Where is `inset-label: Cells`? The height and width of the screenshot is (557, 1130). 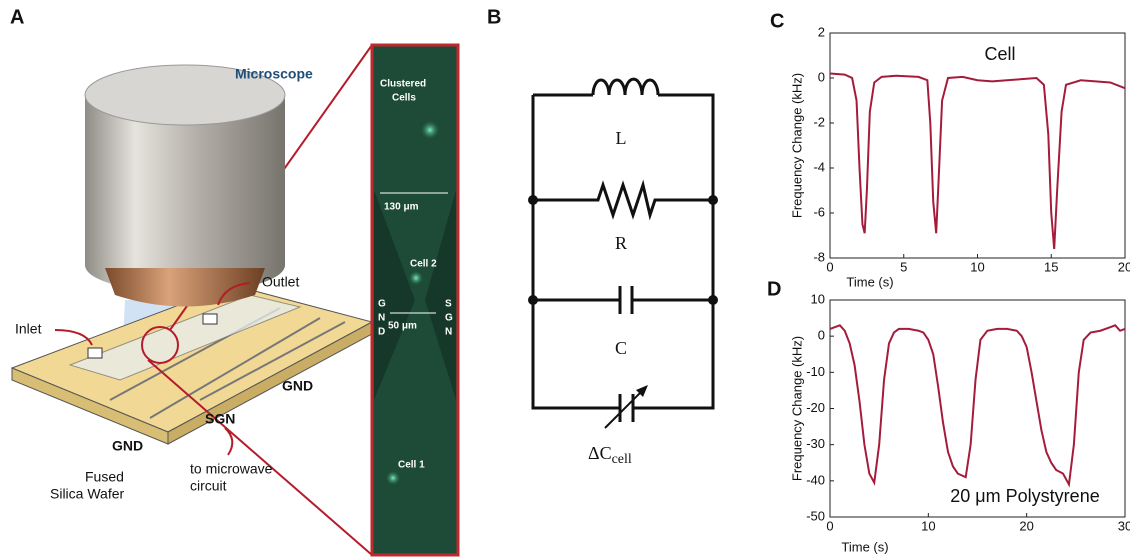 inset-label: Cells is located at coordinates (404, 98).